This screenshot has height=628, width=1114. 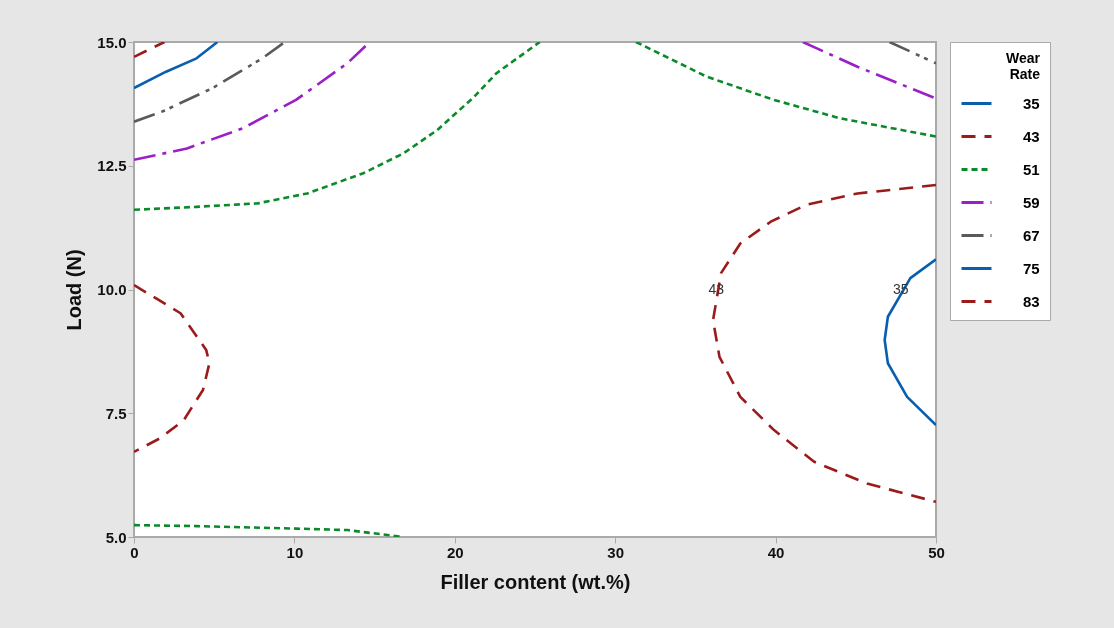 What do you see at coordinates (112, 42) in the screenshot?
I see `y-tick-label: 15.0` at bounding box center [112, 42].